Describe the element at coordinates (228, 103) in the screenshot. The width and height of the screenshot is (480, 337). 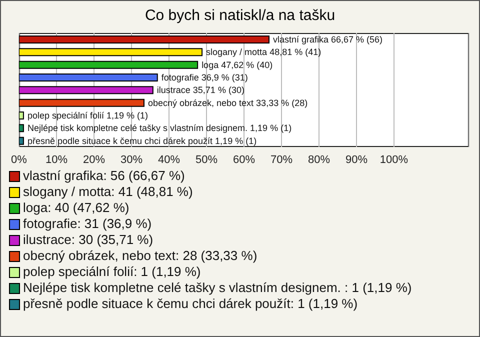
I see `data-label: obecný obrázek, nebo text 33,33 % (28)` at that location.